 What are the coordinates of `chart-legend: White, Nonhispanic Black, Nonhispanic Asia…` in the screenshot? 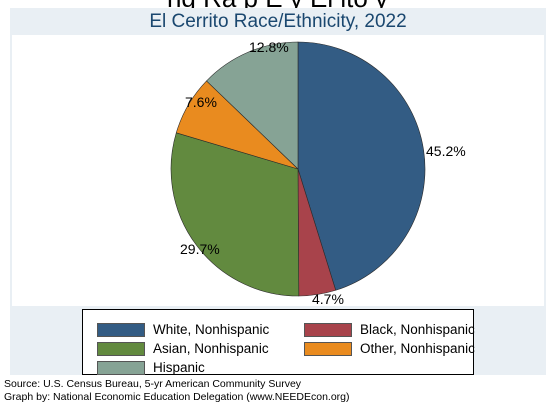 It's located at (278, 342).